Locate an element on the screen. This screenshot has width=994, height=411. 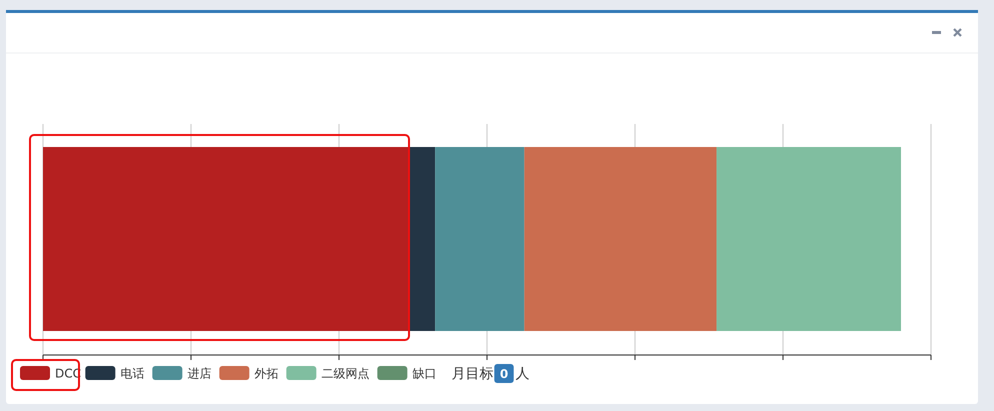
legend-label: 缺口 is located at coordinates (424, 373).